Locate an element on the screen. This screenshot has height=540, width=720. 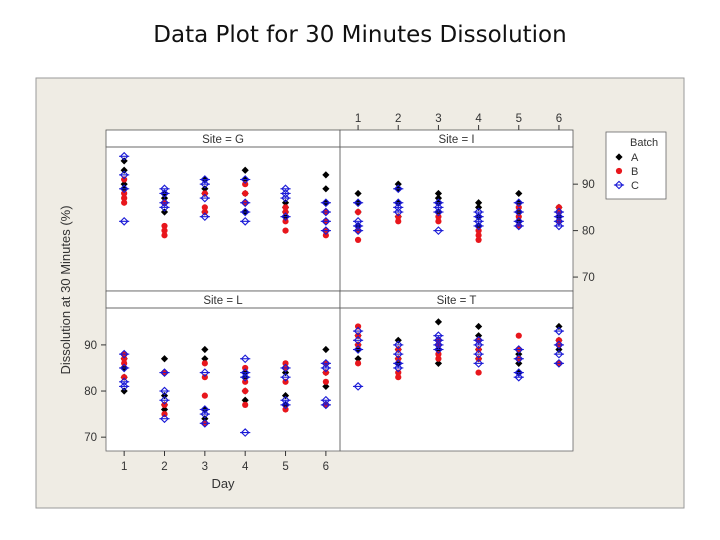
x-tick-label-top: 2 is located at coordinates (398, 119).